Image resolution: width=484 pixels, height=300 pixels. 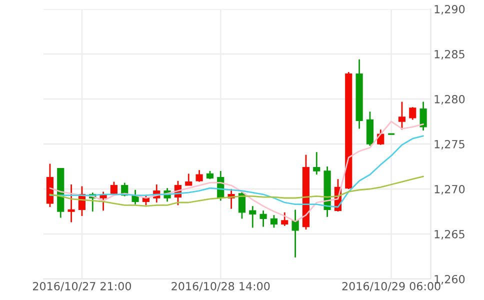 What do you see at coordinates (449, 189) in the screenshot?
I see `y-tick-label: 1,270` at bounding box center [449, 189].